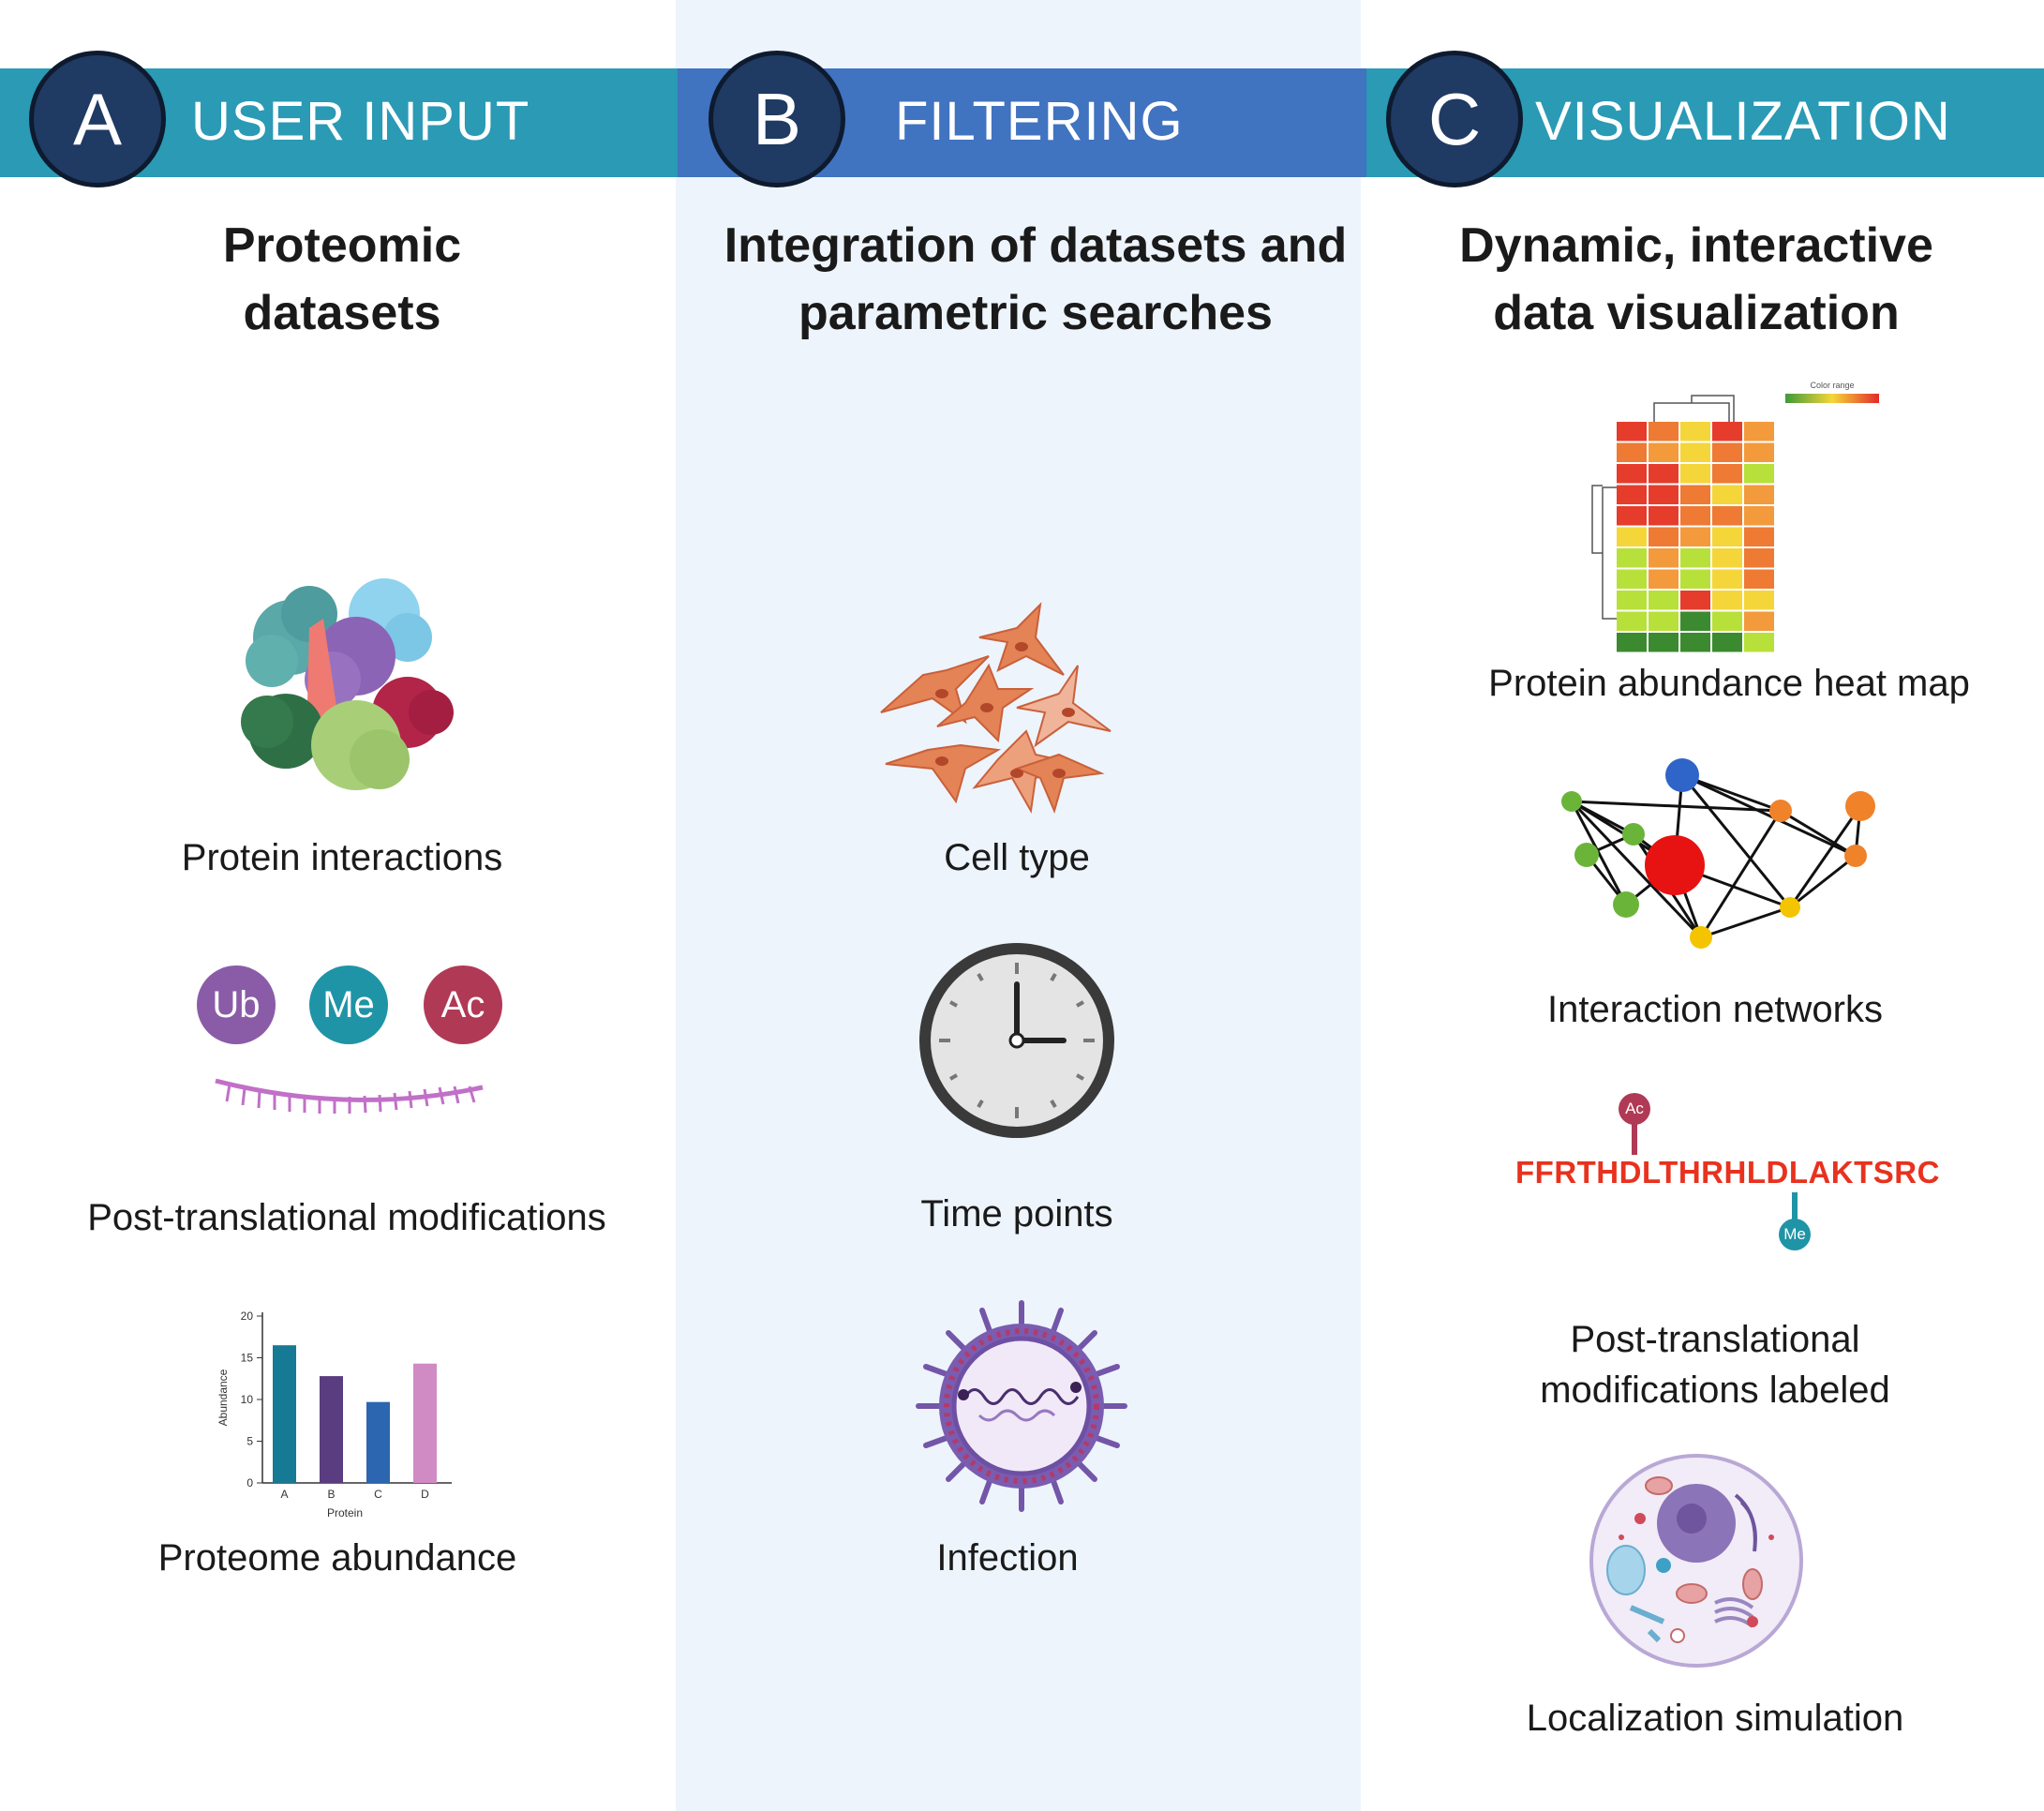 The height and width of the screenshot is (1811, 2044). What do you see at coordinates (97, 119) in the screenshot?
I see `step-a-badge: A` at bounding box center [97, 119].